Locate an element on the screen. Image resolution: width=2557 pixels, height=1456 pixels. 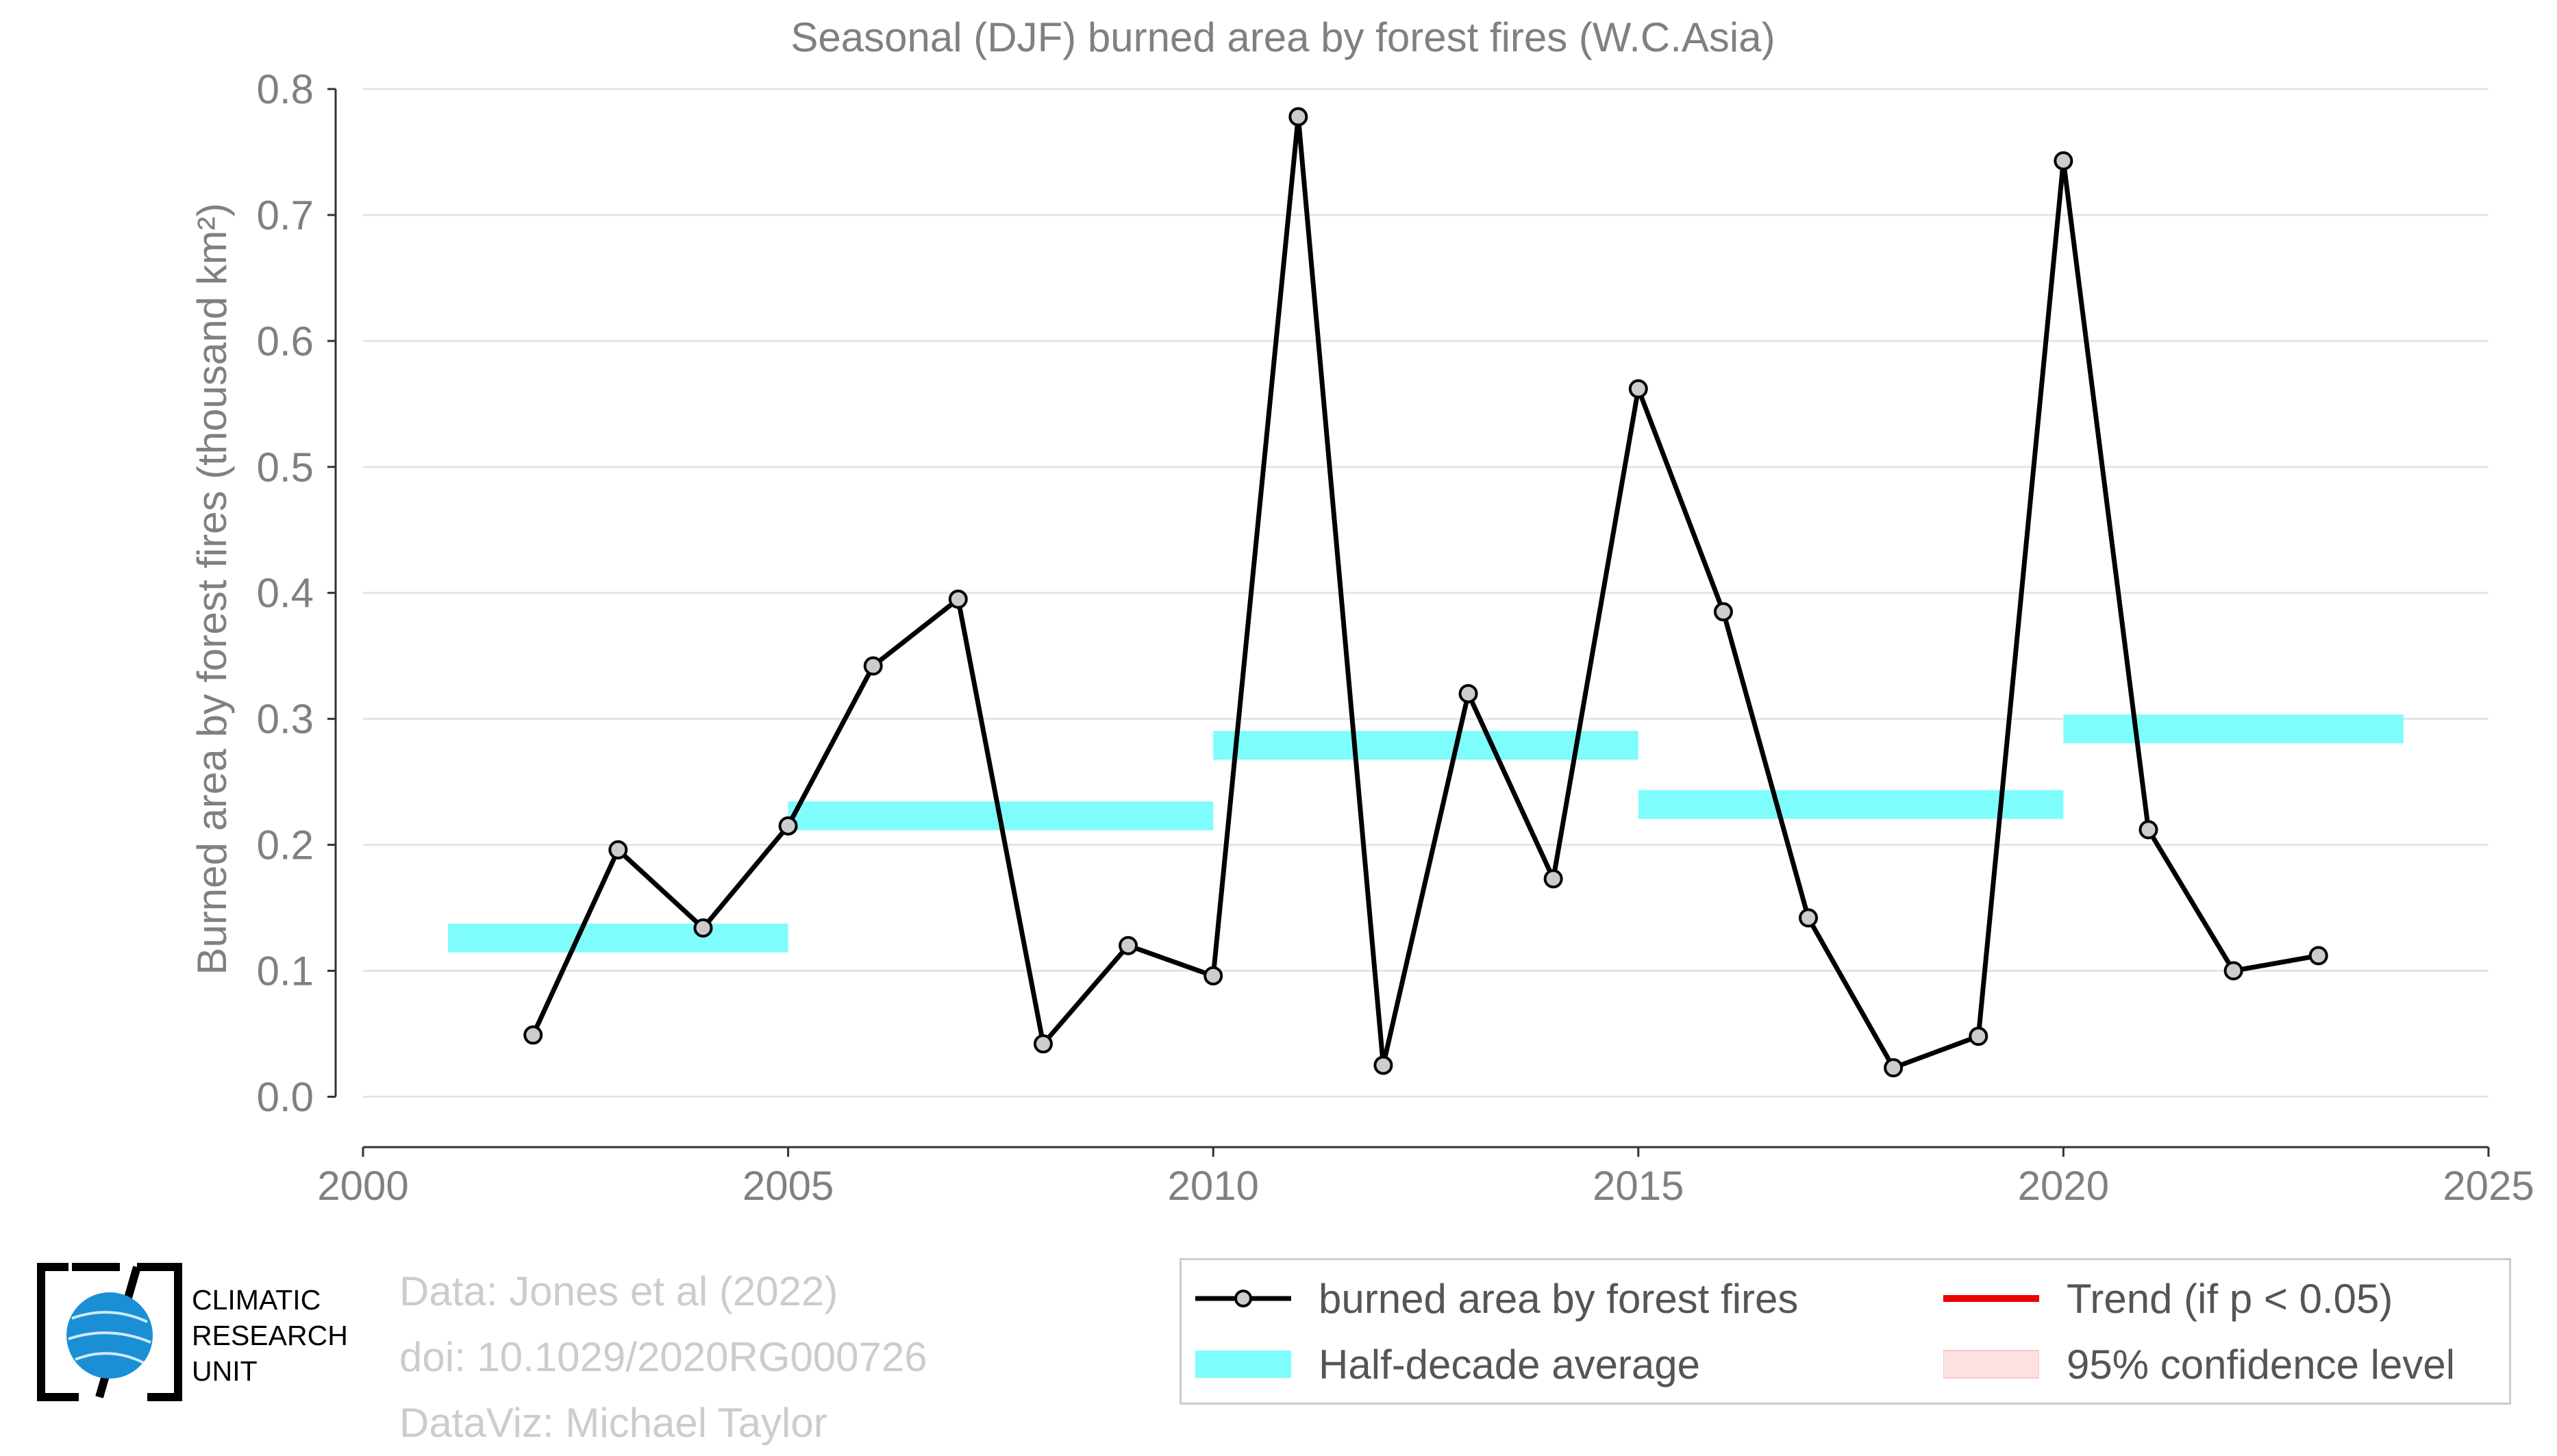
y-tick-label: 0.4 is located at coordinates (285, 593).